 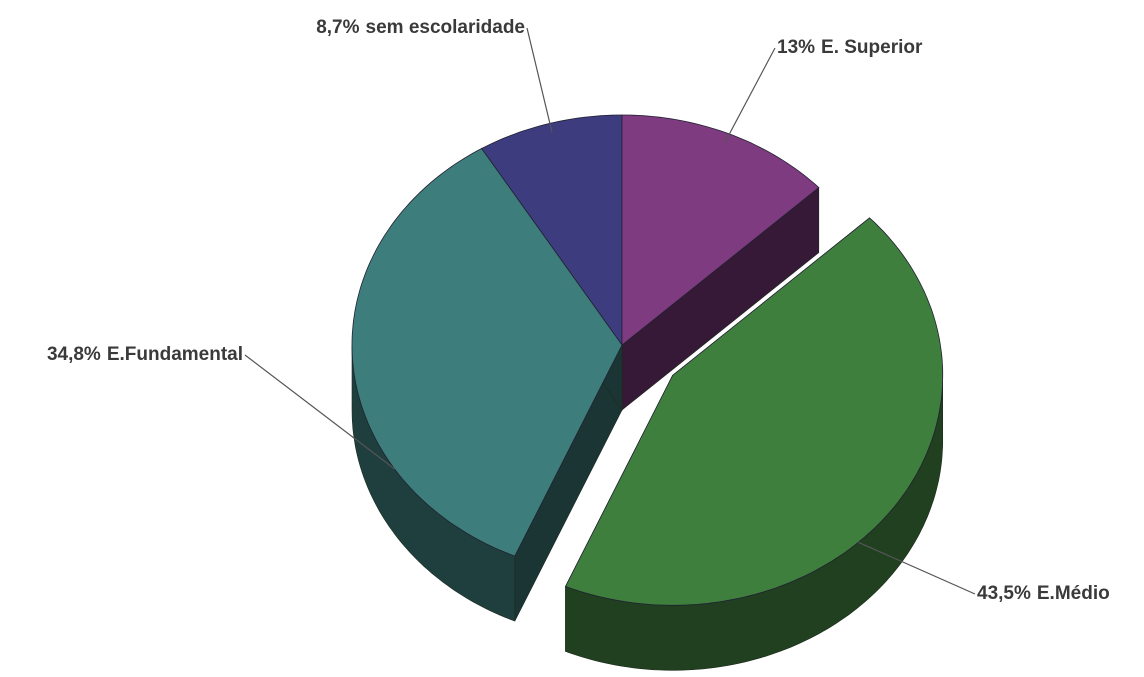 What do you see at coordinates (1004, 593) in the screenshot?
I see `label-value: 43,5%` at bounding box center [1004, 593].